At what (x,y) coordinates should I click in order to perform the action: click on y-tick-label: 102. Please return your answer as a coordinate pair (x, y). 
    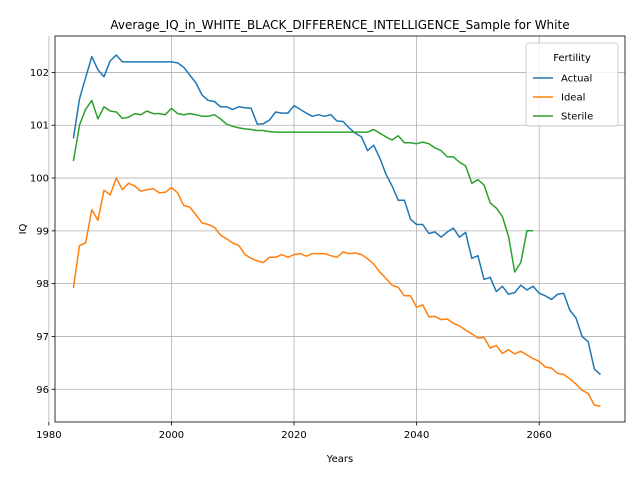
    Looking at the image, I should click on (39, 73).